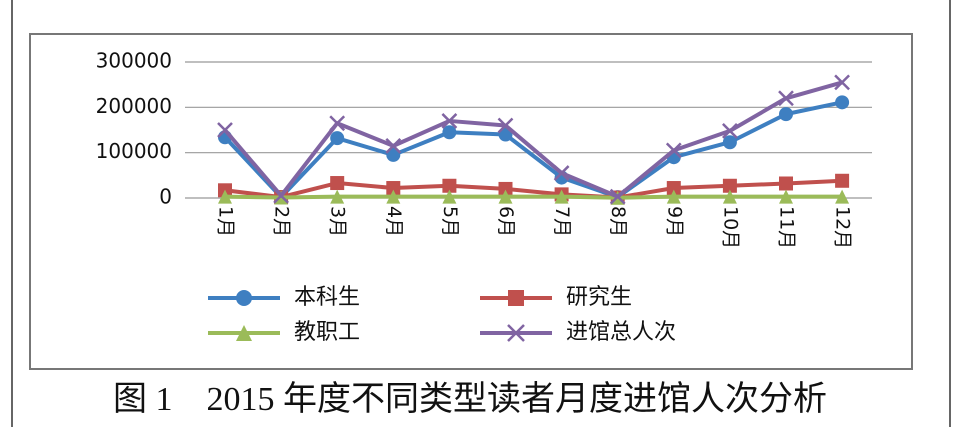  Describe the element at coordinates (134, 61) in the screenshot. I see `y-tick-label: 300000` at that location.